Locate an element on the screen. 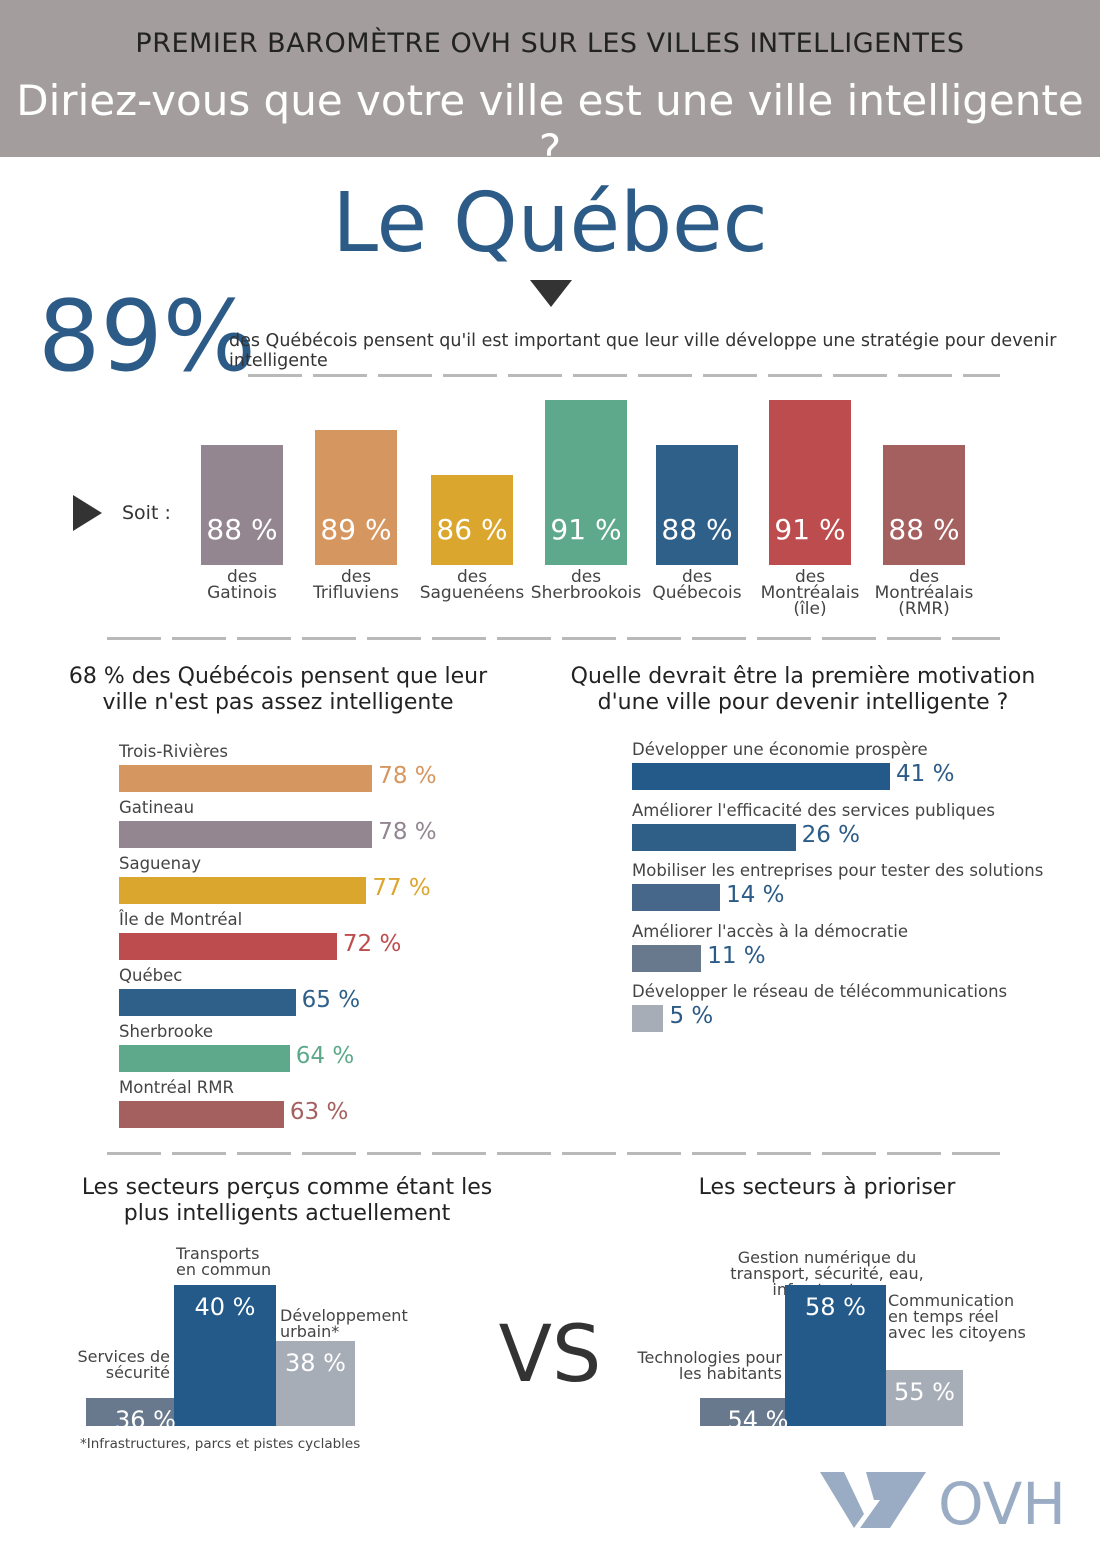 Image resolution: width=1100 pixels, height=1556 pixels. category-label: des Montréalais (île) is located at coordinates (810, 593).